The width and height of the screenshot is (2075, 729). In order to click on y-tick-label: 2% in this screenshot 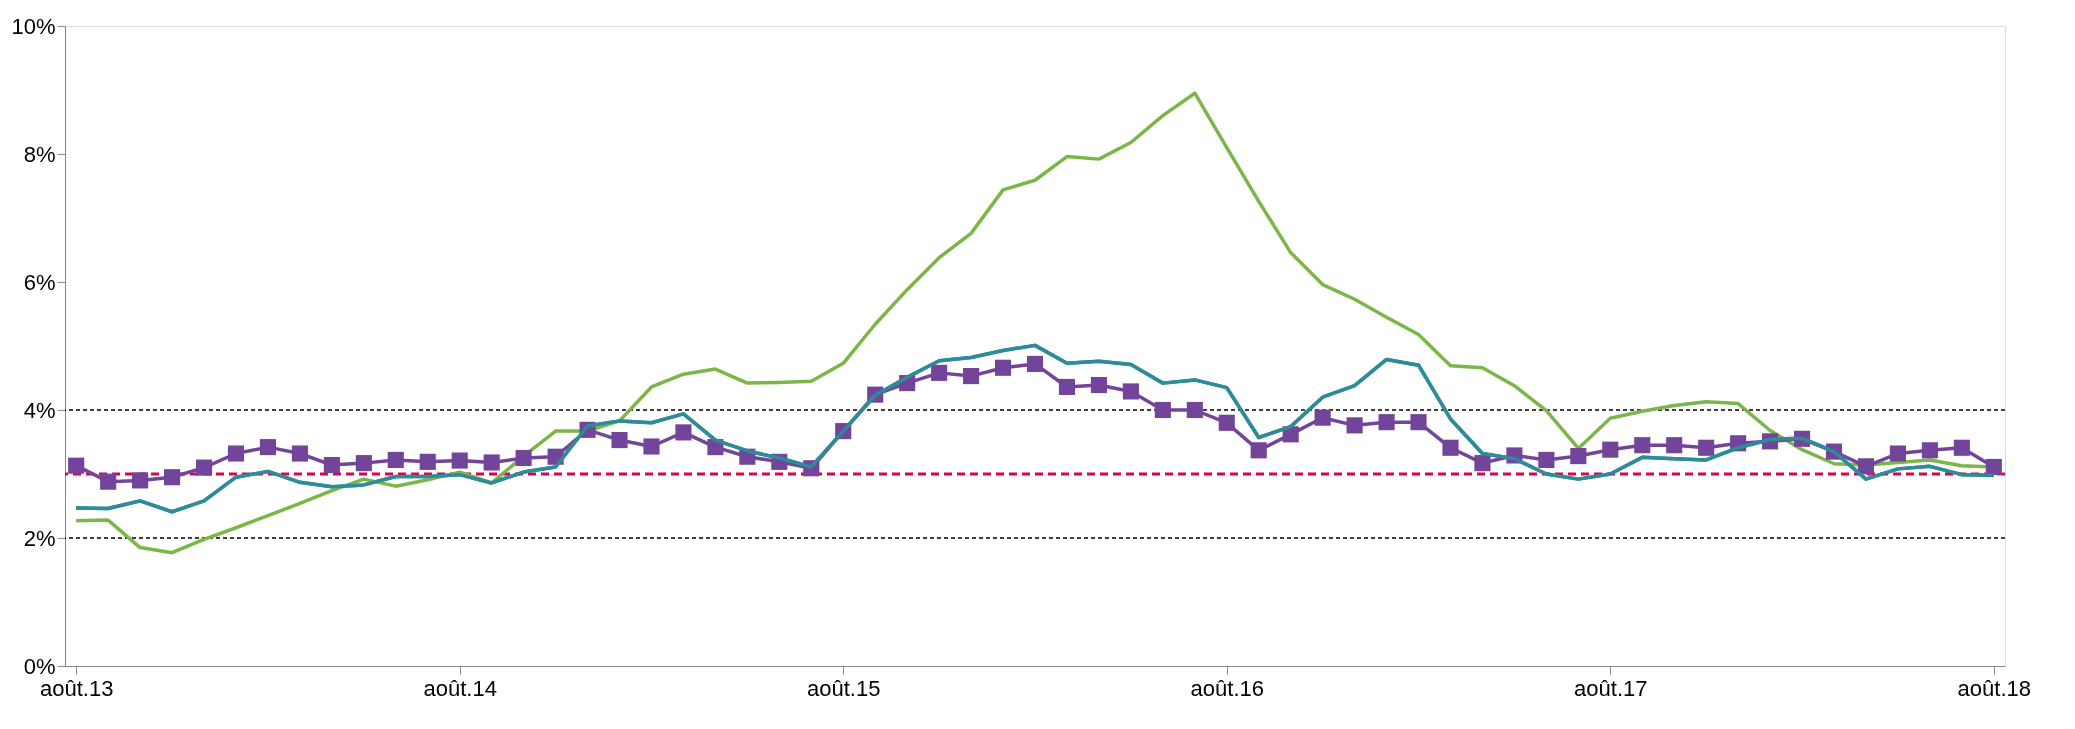, I will do `click(39, 538)`.